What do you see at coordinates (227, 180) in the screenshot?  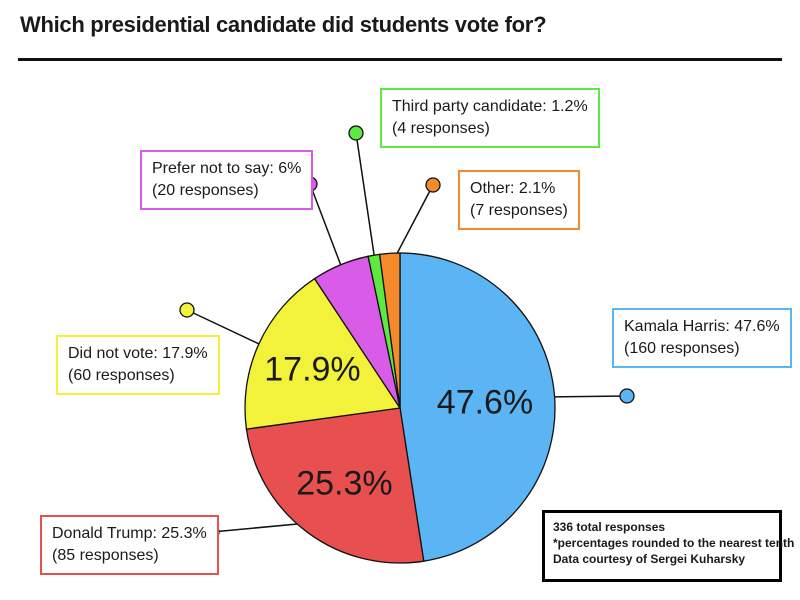 I see `callout-prefer: Prefer not to say: 6% (20 responses)` at bounding box center [227, 180].